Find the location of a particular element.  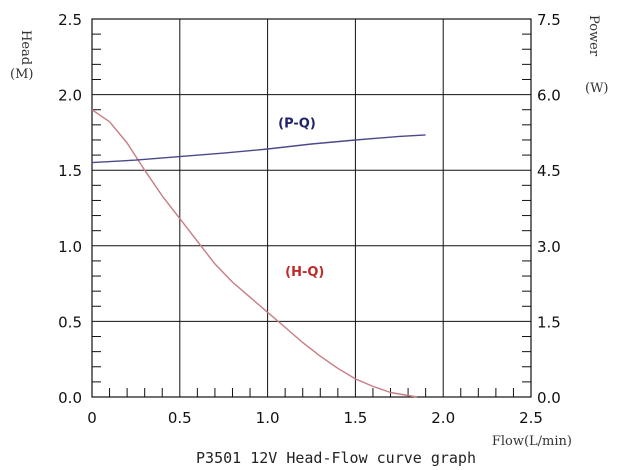

series-label-p-q: (P-Q) is located at coordinates (297, 123).